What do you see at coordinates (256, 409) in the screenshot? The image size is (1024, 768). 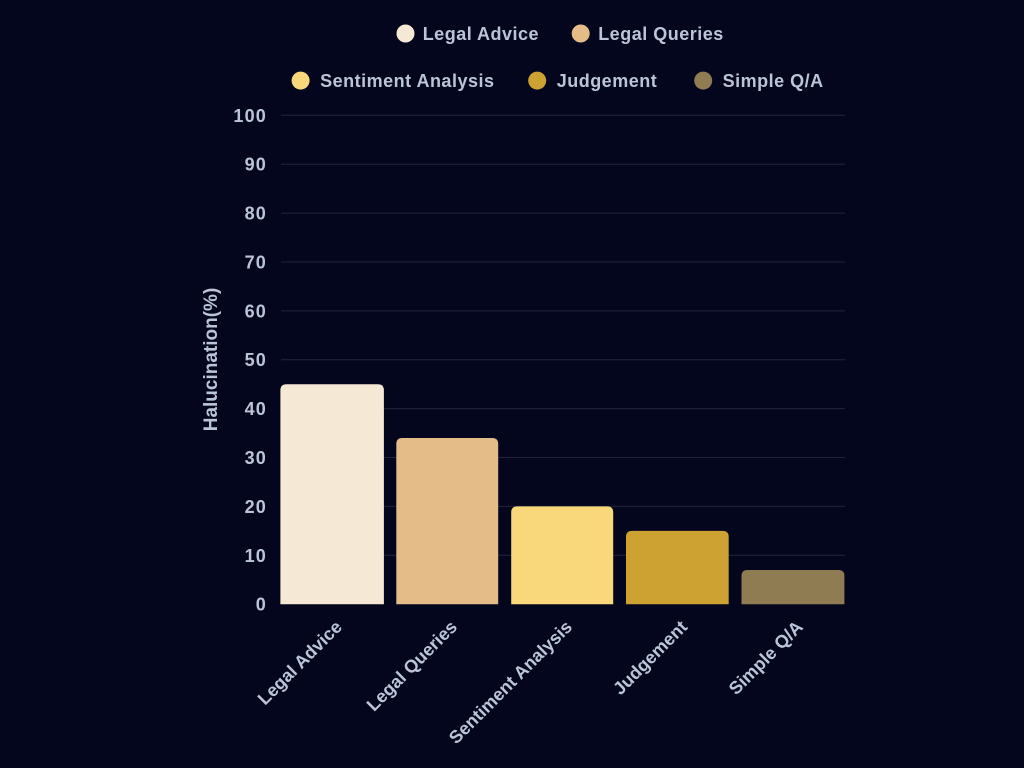 I see `svg-text: 40` at bounding box center [256, 409].